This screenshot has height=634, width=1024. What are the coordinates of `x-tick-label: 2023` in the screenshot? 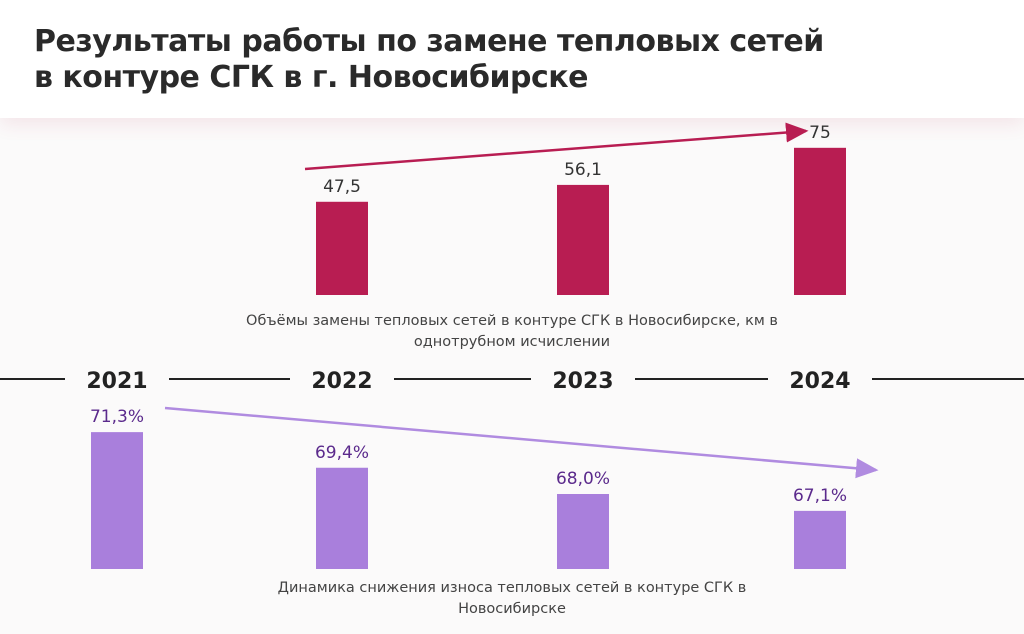 It's located at (582, 381).